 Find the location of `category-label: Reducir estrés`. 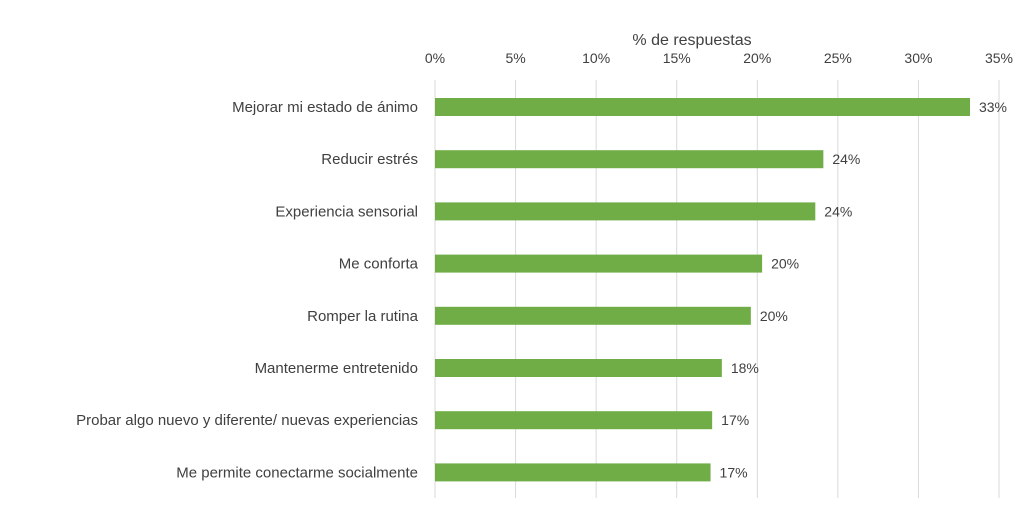

category-label: Reducir estrés is located at coordinates (369, 159).